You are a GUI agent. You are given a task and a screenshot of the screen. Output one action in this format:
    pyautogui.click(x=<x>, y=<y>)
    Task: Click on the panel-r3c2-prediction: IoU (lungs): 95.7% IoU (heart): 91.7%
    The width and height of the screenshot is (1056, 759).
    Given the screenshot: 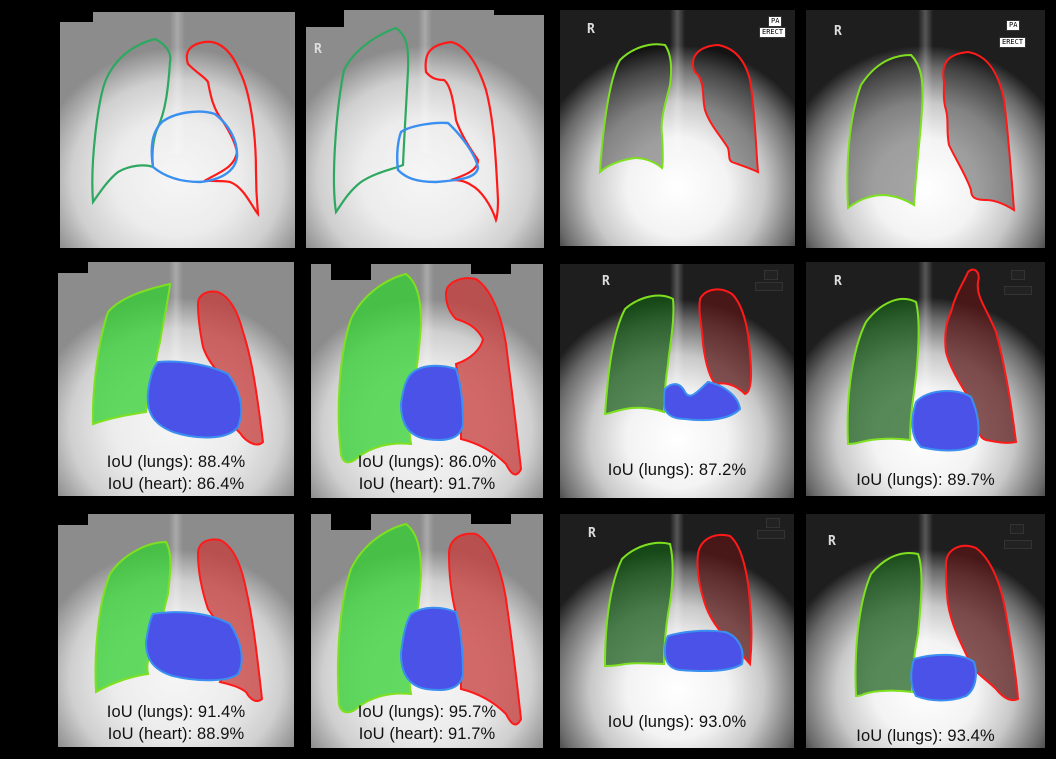 What is the action you would take?
    pyautogui.click(x=427, y=631)
    